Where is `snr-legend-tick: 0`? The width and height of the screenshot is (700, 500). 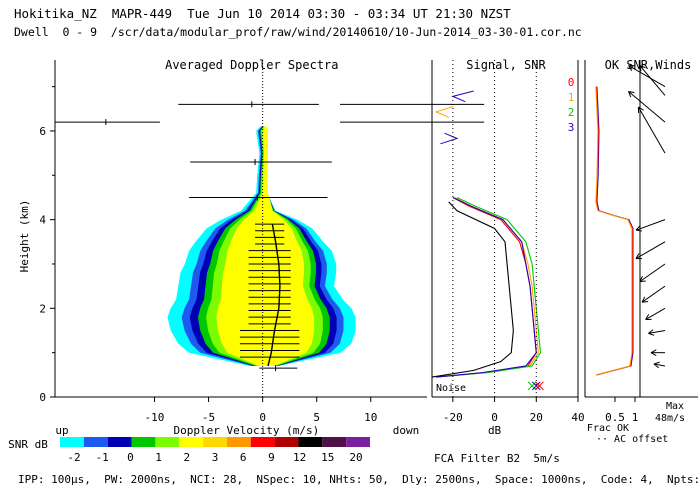 snr-legend-tick: 0 is located at coordinates (130, 457).